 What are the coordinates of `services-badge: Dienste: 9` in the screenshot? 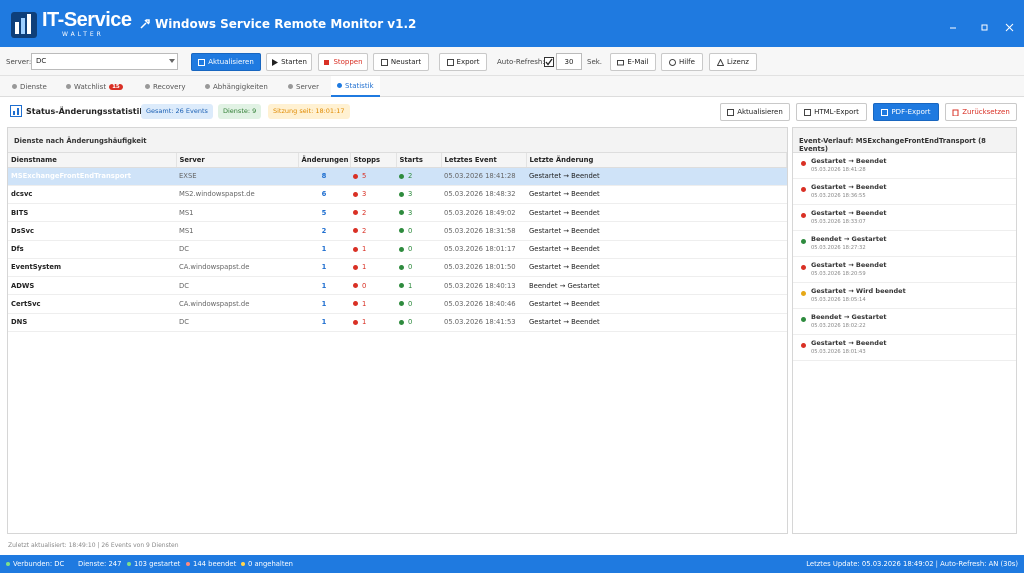 It's located at (240, 111).